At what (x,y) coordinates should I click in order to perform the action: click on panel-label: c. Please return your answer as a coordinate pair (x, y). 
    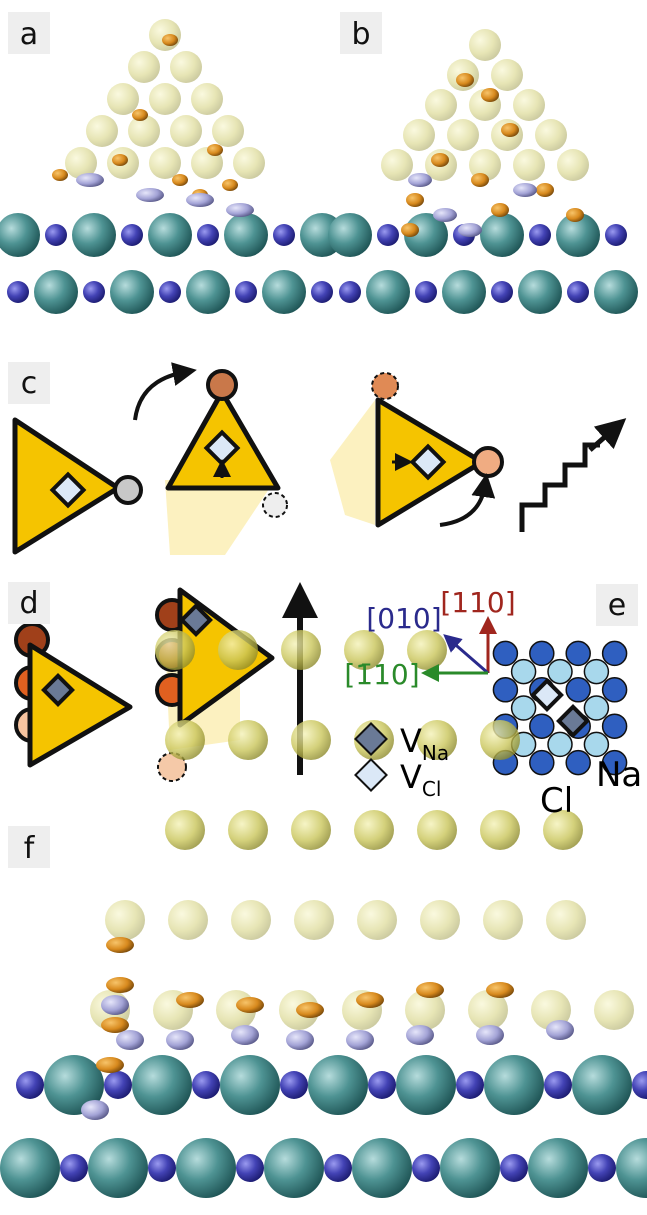
    Looking at the image, I should click on (29, 383).